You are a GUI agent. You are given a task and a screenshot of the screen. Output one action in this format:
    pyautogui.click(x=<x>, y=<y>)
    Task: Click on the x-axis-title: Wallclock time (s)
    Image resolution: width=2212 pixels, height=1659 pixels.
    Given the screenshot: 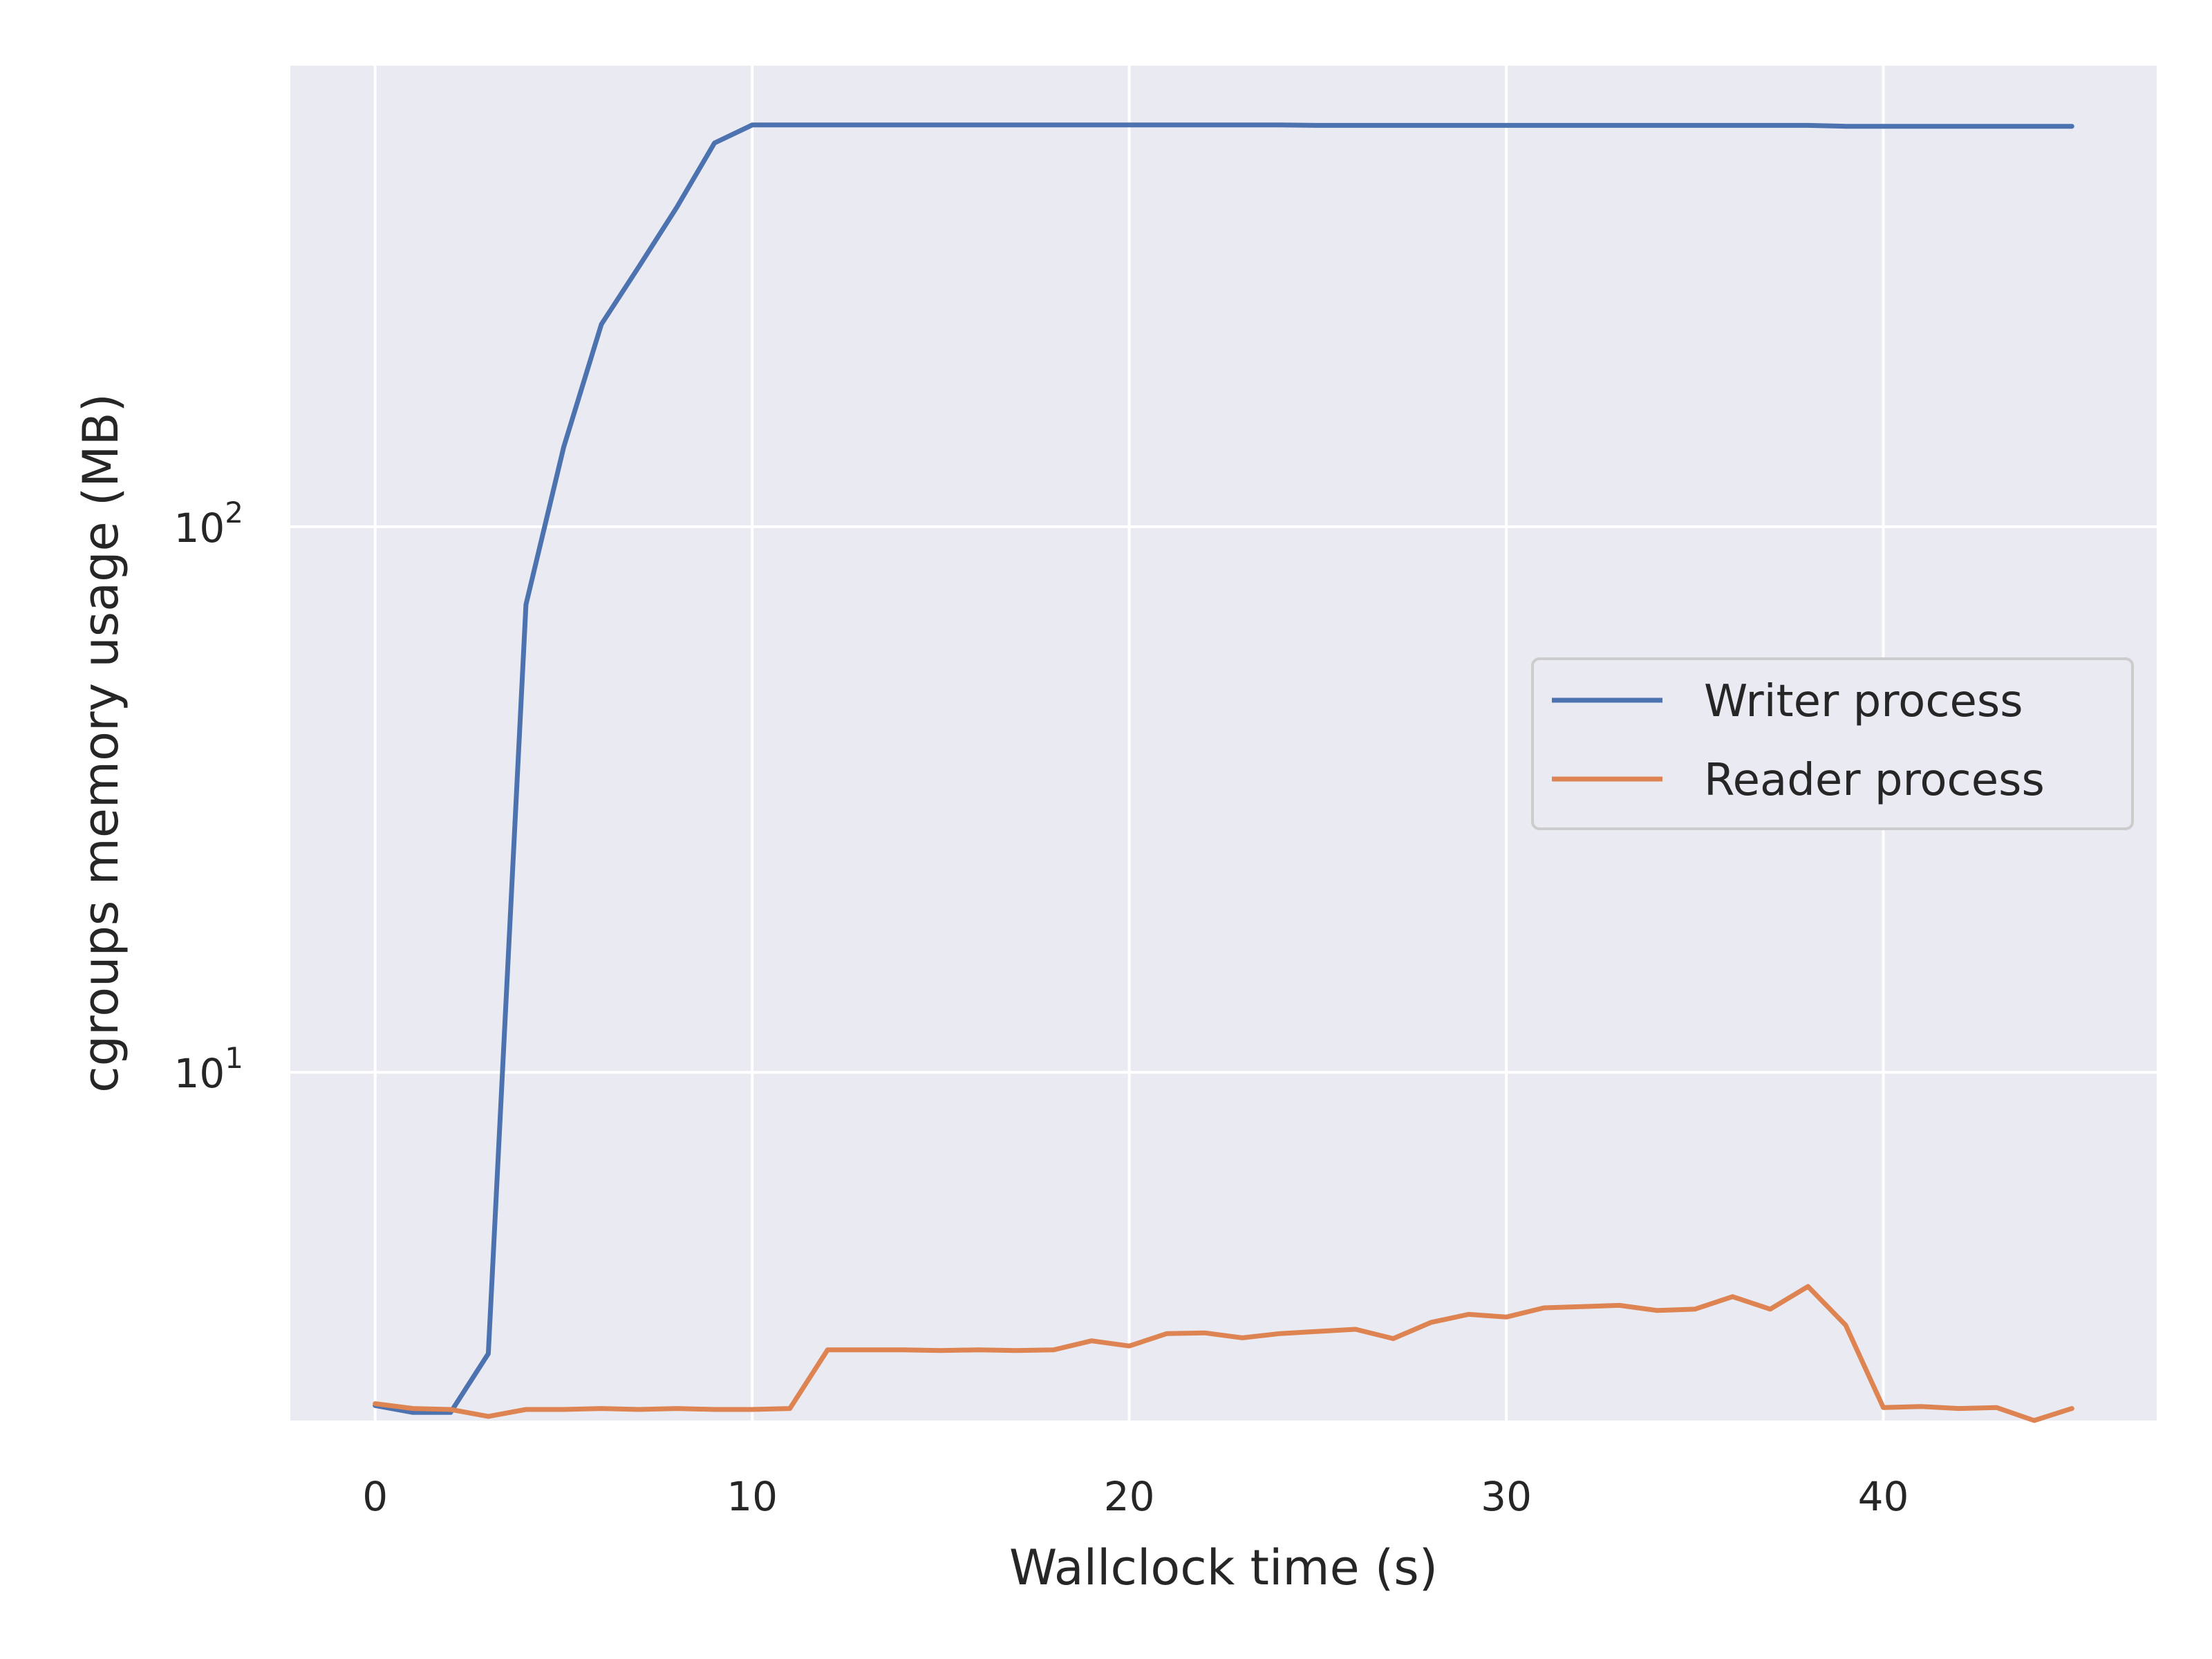 What is the action you would take?
    pyautogui.click(x=1223, y=1568)
    